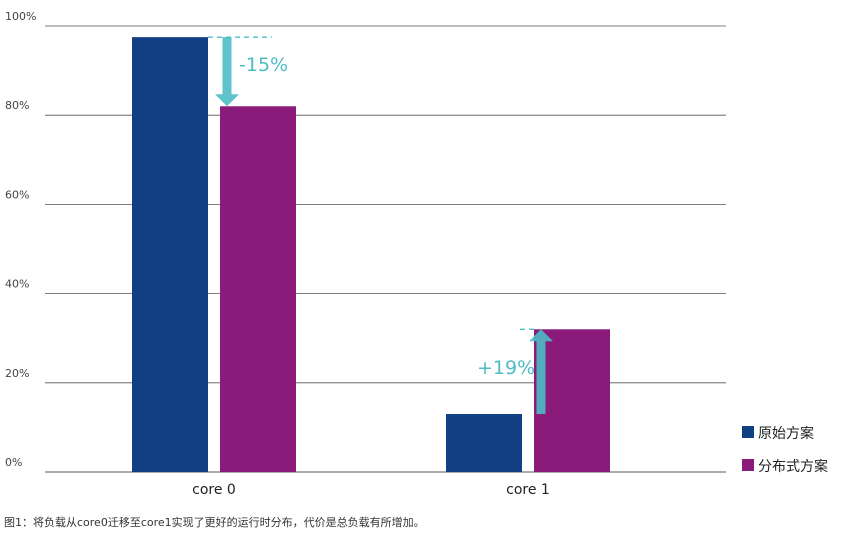 This screenshot has width=842, height=536. What do you see at coordinates (786, 433) in the screenshot?
I see `legend-label: 原始方案` at bounding box center [786, 433].